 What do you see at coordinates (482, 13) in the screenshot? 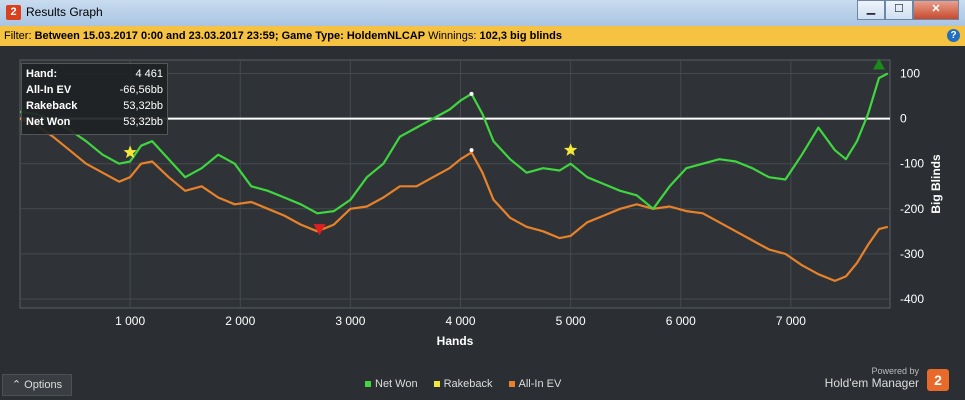
I see `title-bar: 2 Results Graph ▁ ☐ ✕` at bounding box center [482, 13].